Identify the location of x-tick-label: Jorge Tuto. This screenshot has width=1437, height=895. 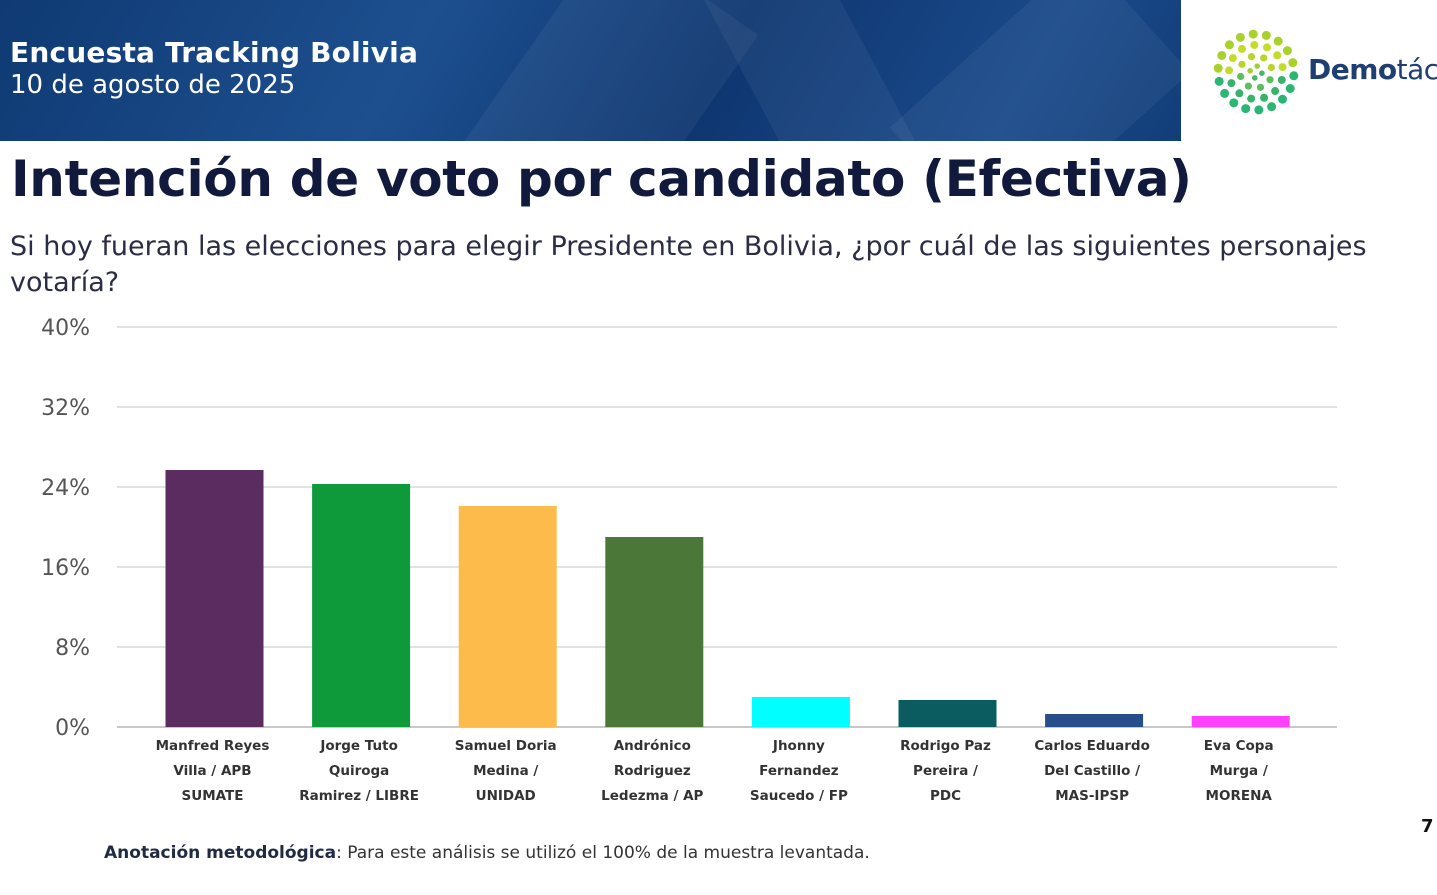
(358, 746).